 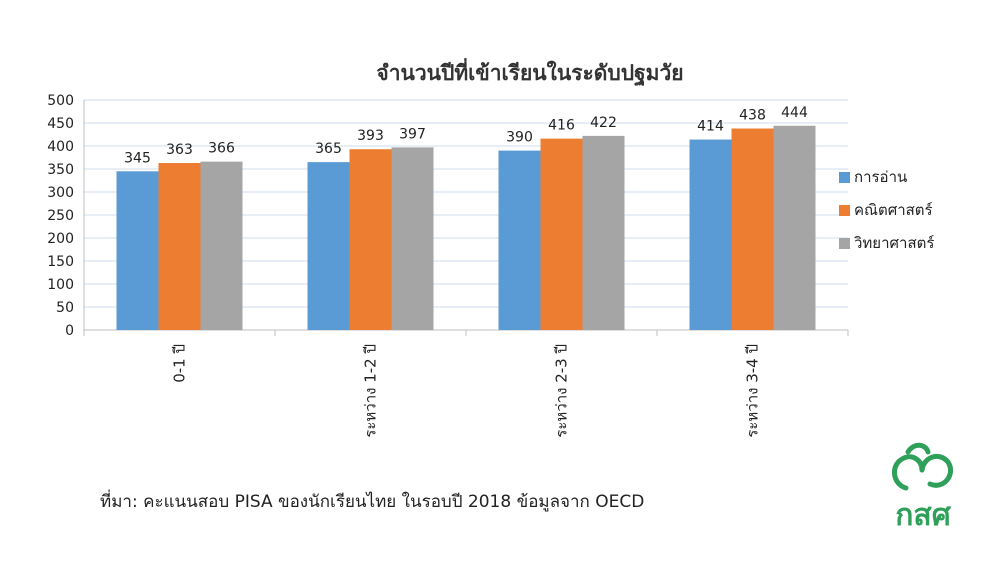 What do you see at coordinates (794, 113) in the screenshot?
I see `data-label: 444` at bounding box center [794, 113].